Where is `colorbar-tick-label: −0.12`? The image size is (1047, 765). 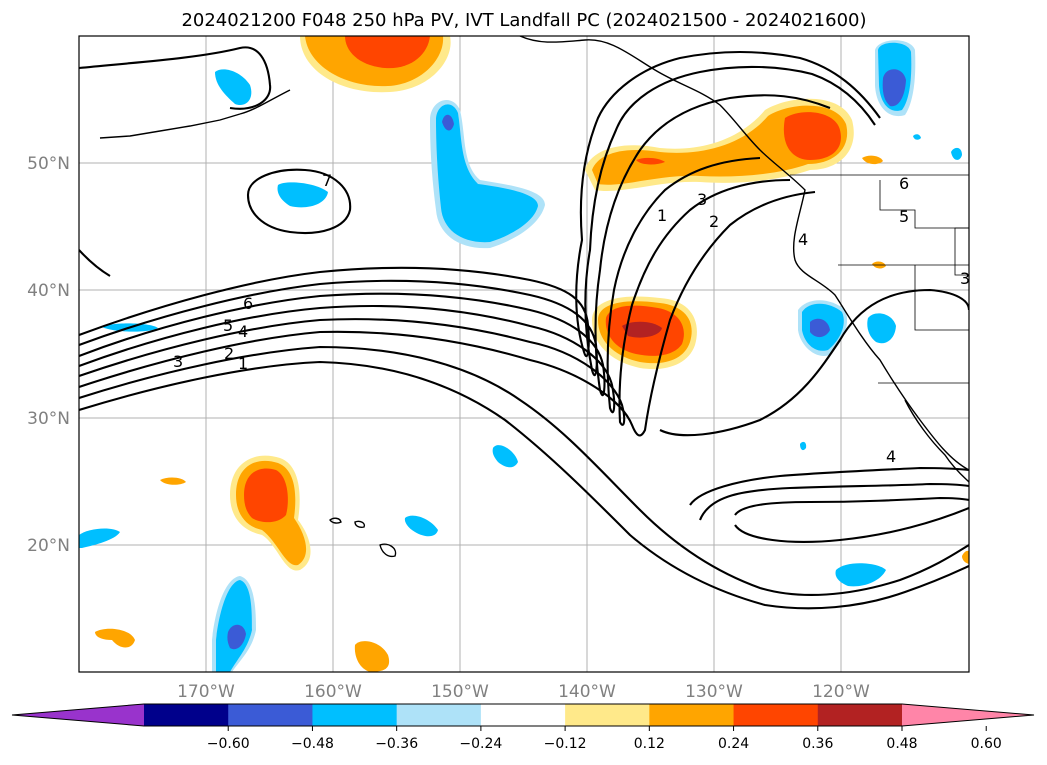 colorbar-tick-label: −0.12 is located at coordinates (565, 744).